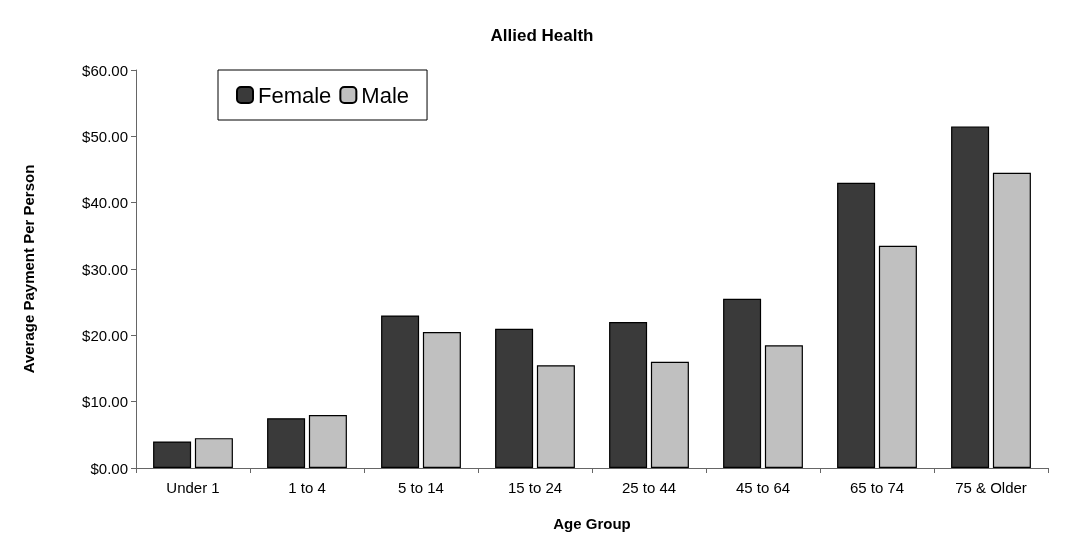 The width and height of the screenshot is (1084, 554). What do you see at coordinates (592, 523) in the screenshot?
I see `x-axis-title: Age Group` at bounding box center [592, 523].